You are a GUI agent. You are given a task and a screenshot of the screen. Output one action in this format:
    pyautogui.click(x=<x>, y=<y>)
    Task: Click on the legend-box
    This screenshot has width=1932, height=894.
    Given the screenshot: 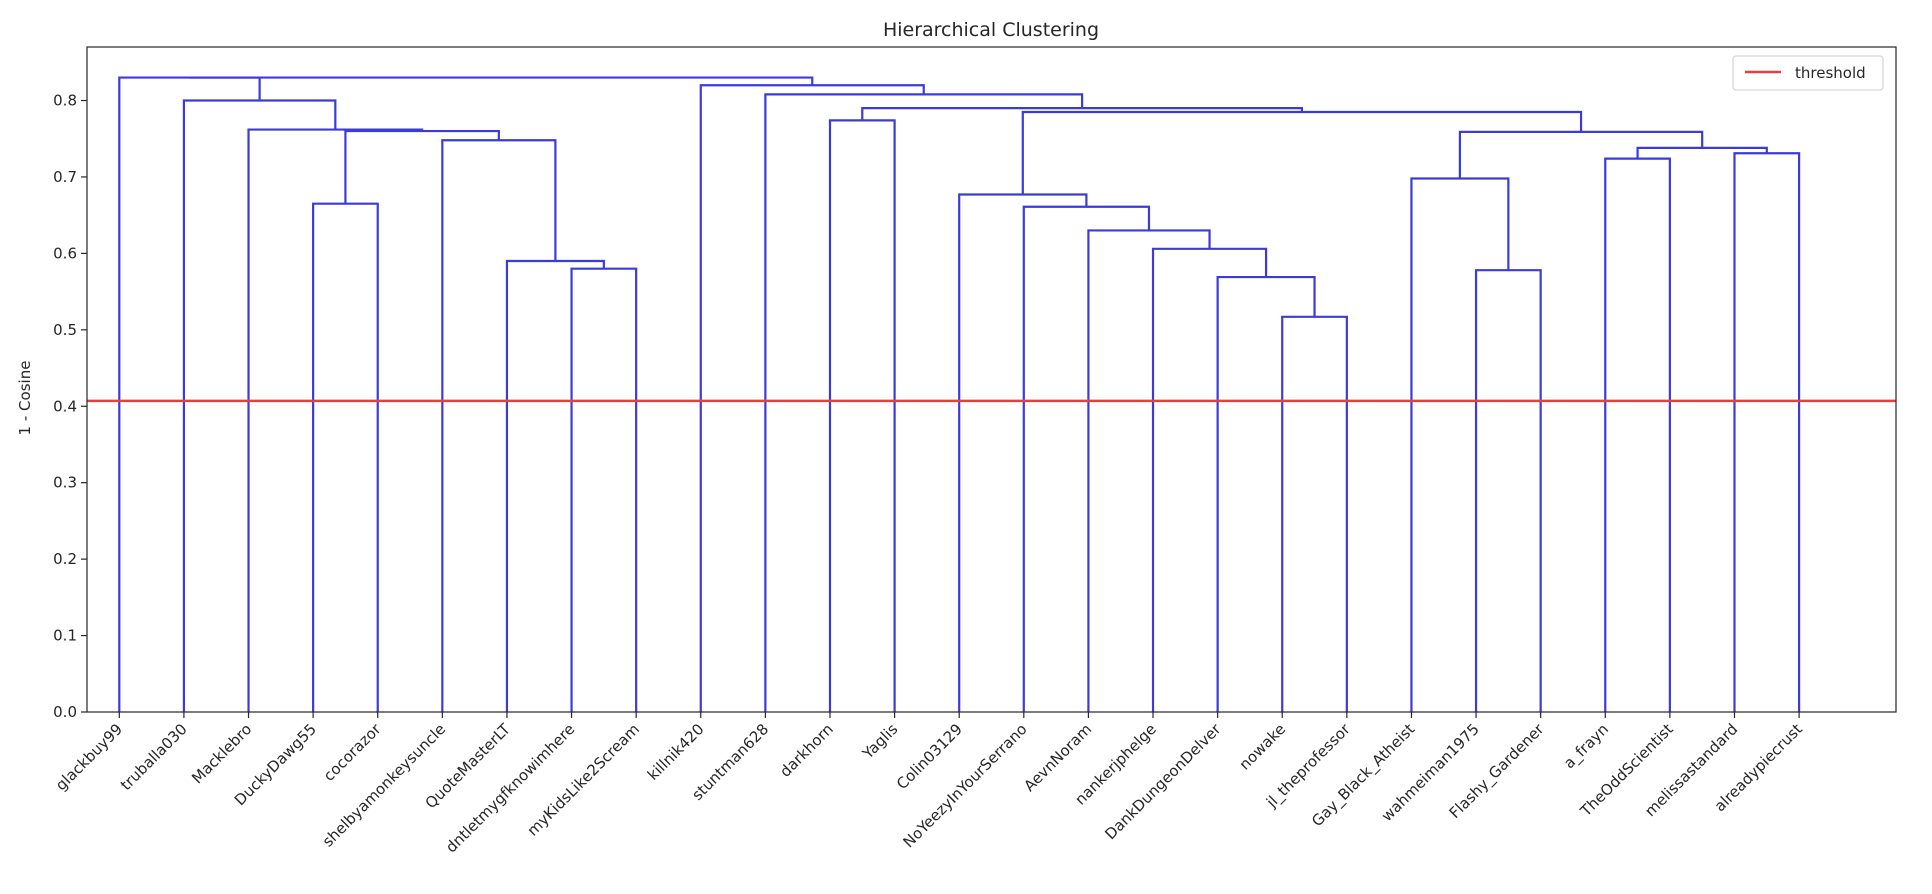 What is the action you would take?
    pyautogui.click(x=1808, y=73)
    